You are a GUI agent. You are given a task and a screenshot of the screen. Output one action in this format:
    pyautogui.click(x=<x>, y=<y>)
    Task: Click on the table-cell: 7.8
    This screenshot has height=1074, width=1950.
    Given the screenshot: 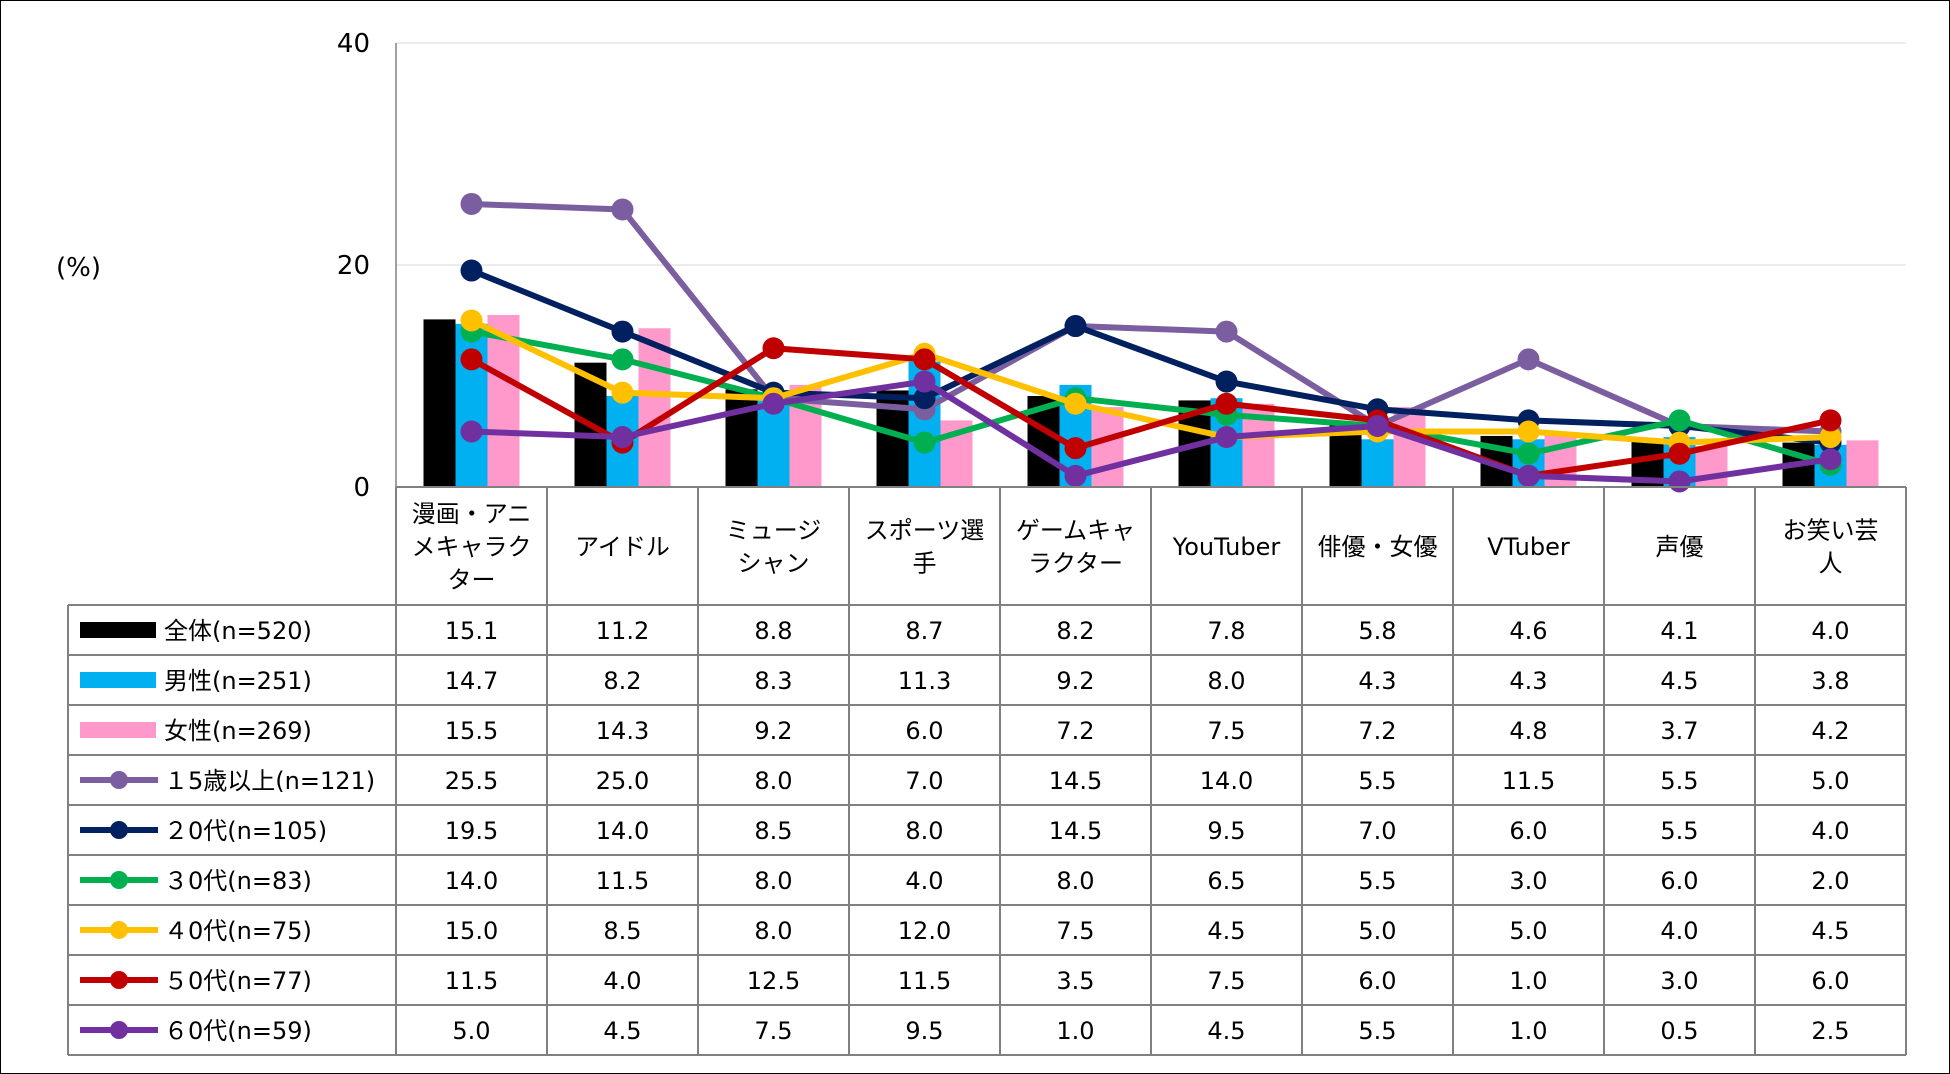 What is the action you would take?
    pyautogui.click(x=1226, y=631)
    